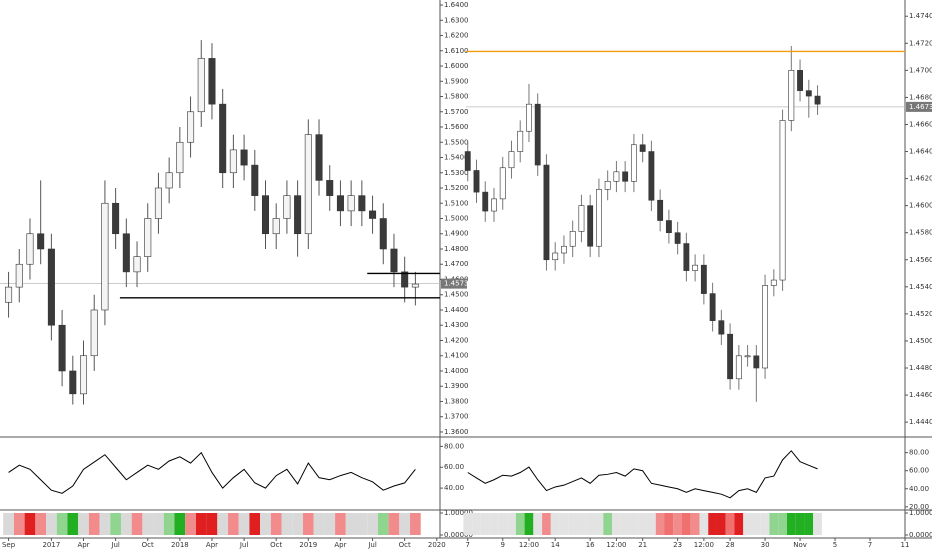 The height and width of the screenshot is (550, 932). Describe the element at coordinates (458, 535) in the screenshot. I see `y-tick-label: 0.00000` at that location.